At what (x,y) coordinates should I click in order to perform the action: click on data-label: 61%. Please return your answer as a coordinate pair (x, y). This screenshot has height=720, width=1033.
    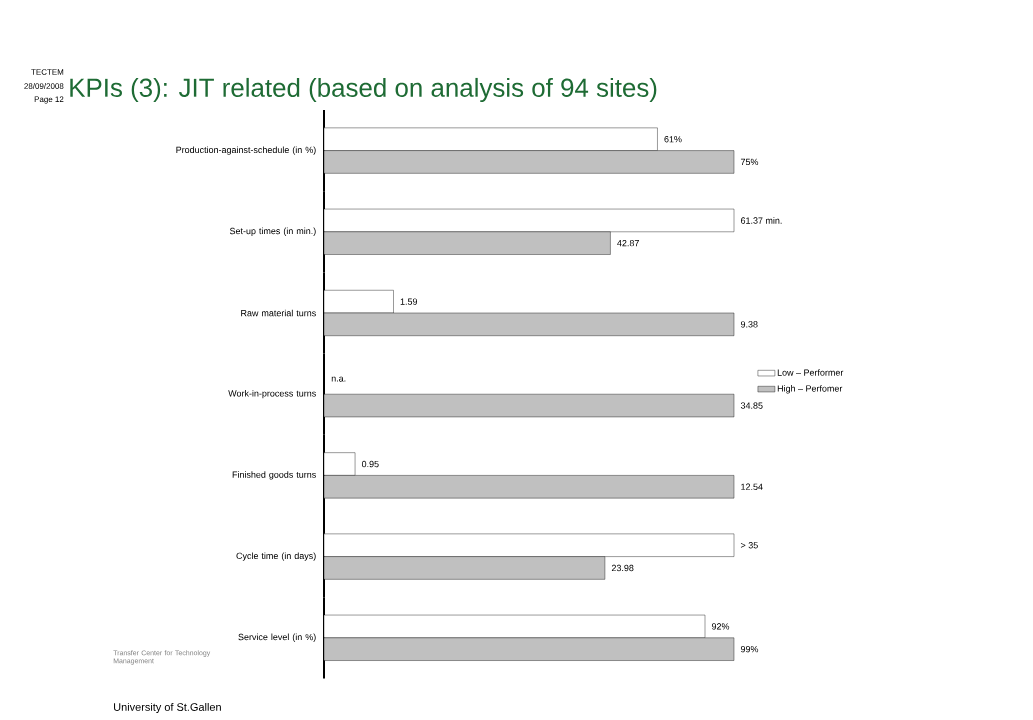
    Looking at the image, I should click on (673, 139).